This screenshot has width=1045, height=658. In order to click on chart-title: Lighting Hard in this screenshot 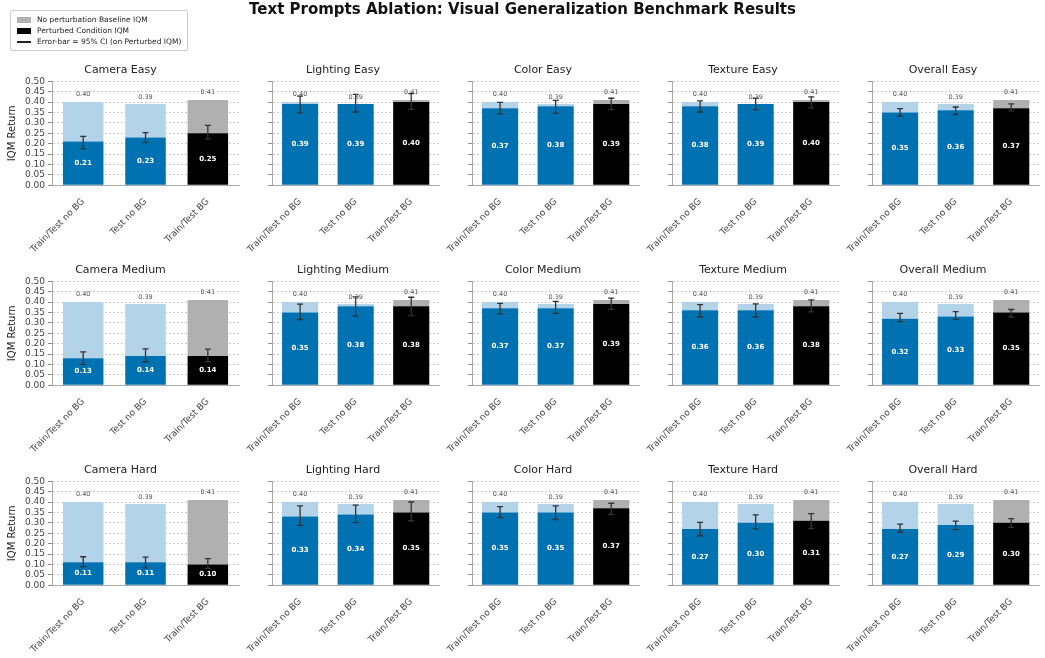, I will do `click(343, 470)`.